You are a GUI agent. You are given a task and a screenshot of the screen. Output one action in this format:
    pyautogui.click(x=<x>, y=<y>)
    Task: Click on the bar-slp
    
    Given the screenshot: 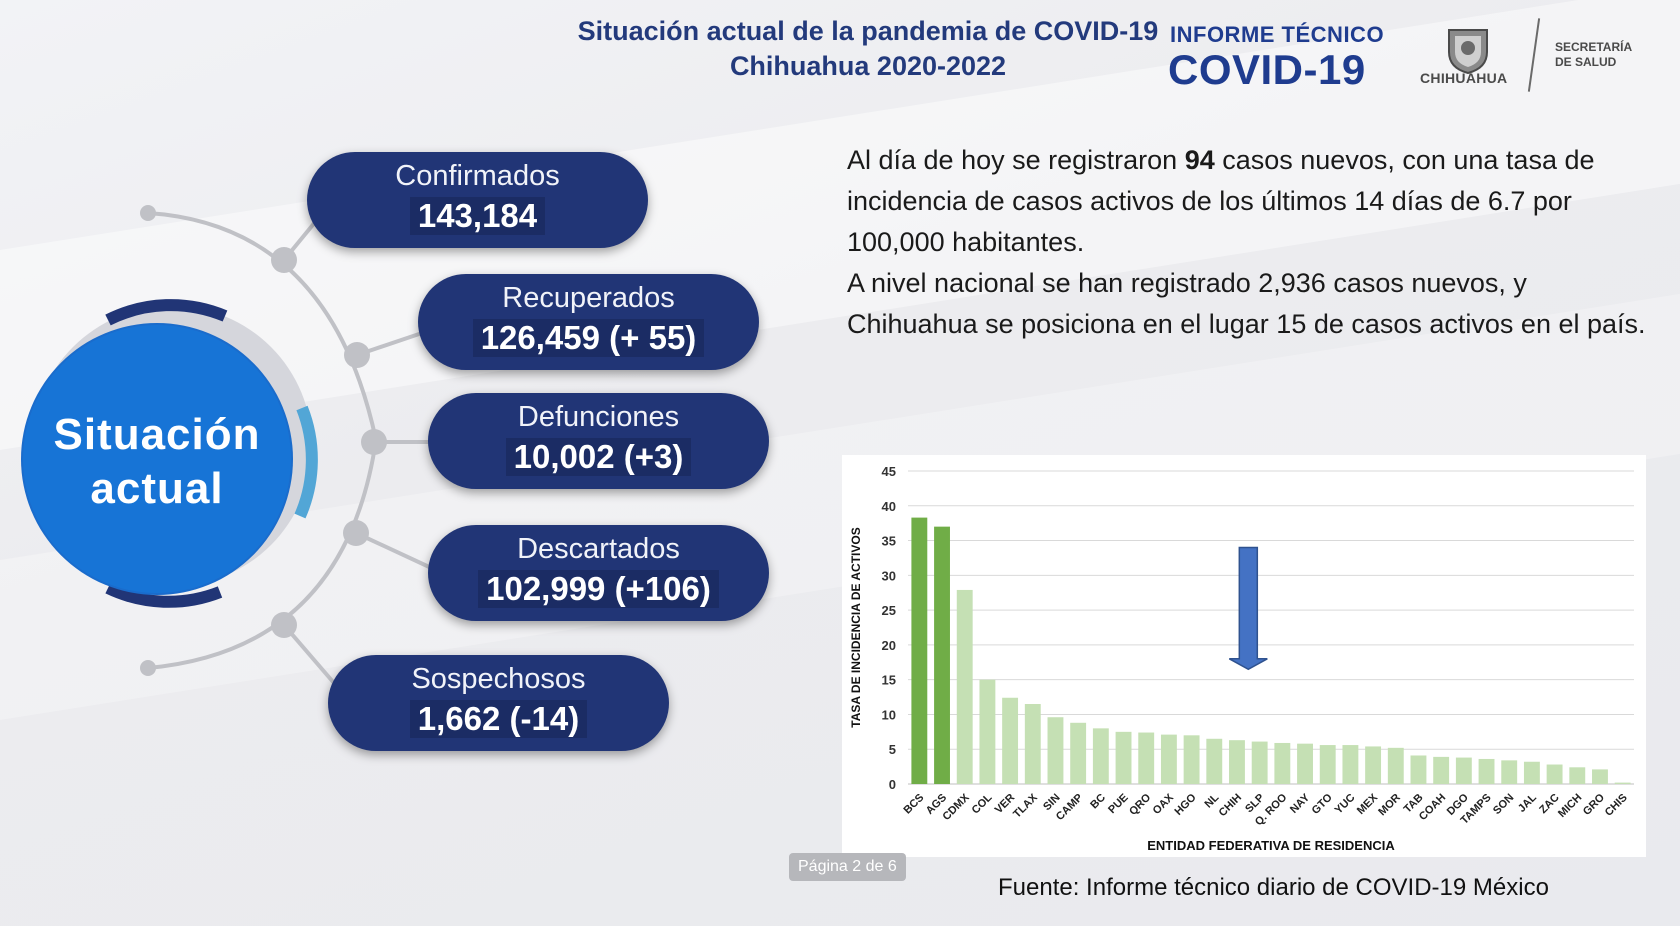 What is the action you would take?
    pyautogui.click(x=1259, y=762)
    